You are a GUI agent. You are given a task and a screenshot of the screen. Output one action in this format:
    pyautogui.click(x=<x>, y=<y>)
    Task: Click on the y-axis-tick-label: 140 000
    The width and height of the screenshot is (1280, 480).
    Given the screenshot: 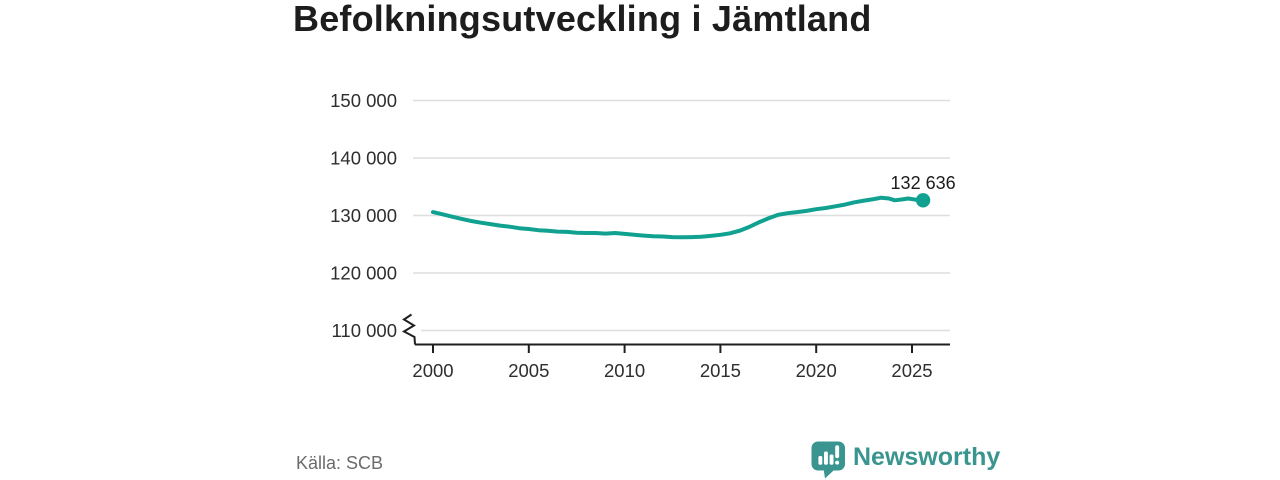 What is the action you would take?
    pyautogui.click(x=363, y=158)
    